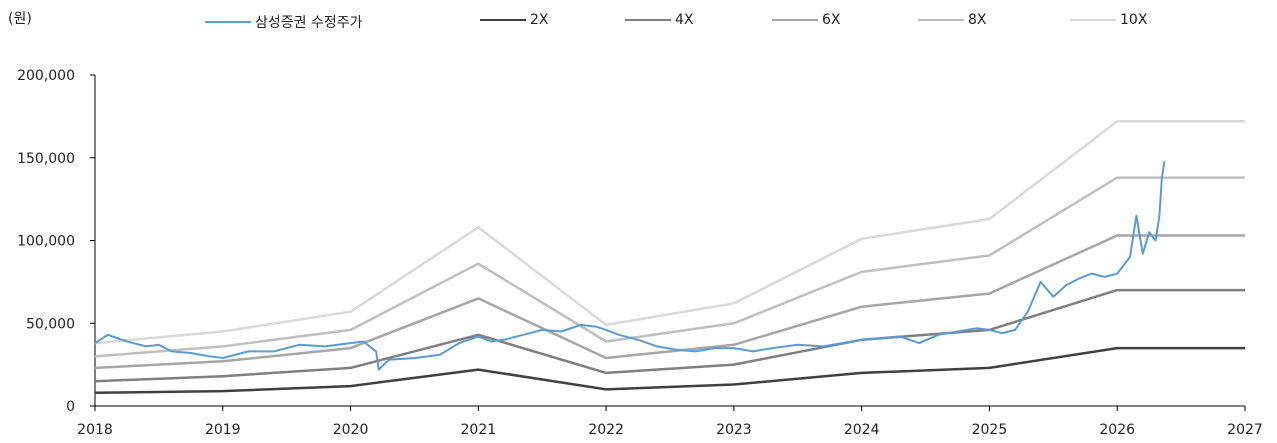 The image size is (1277, 443). I want to click on x-tick-label: 2021, so click(479, 430).